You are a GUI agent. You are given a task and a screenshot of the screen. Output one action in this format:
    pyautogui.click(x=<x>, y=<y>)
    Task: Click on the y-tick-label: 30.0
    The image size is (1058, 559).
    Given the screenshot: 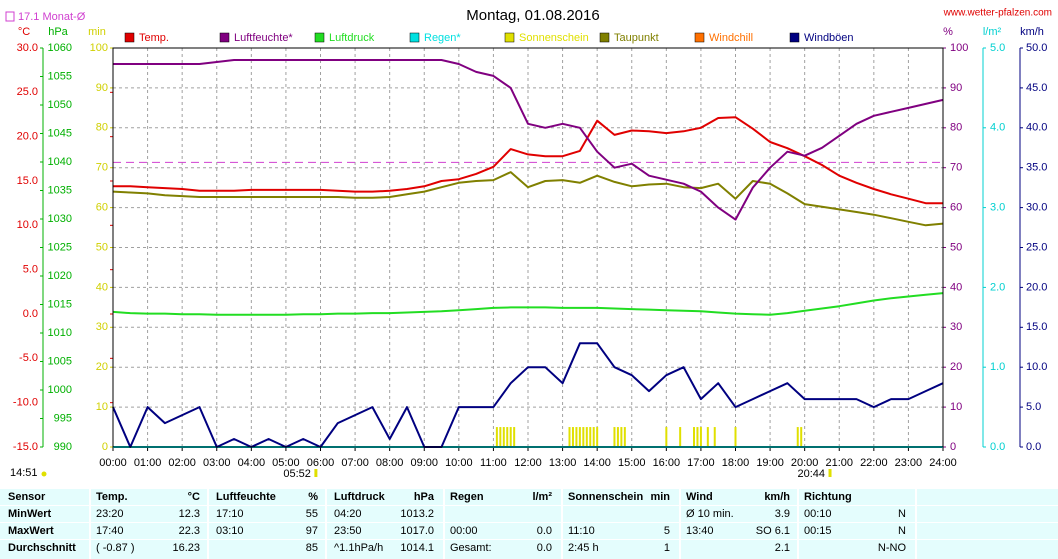 What is the action you would take?
    pyautogui.click(x=27, y=48)
    